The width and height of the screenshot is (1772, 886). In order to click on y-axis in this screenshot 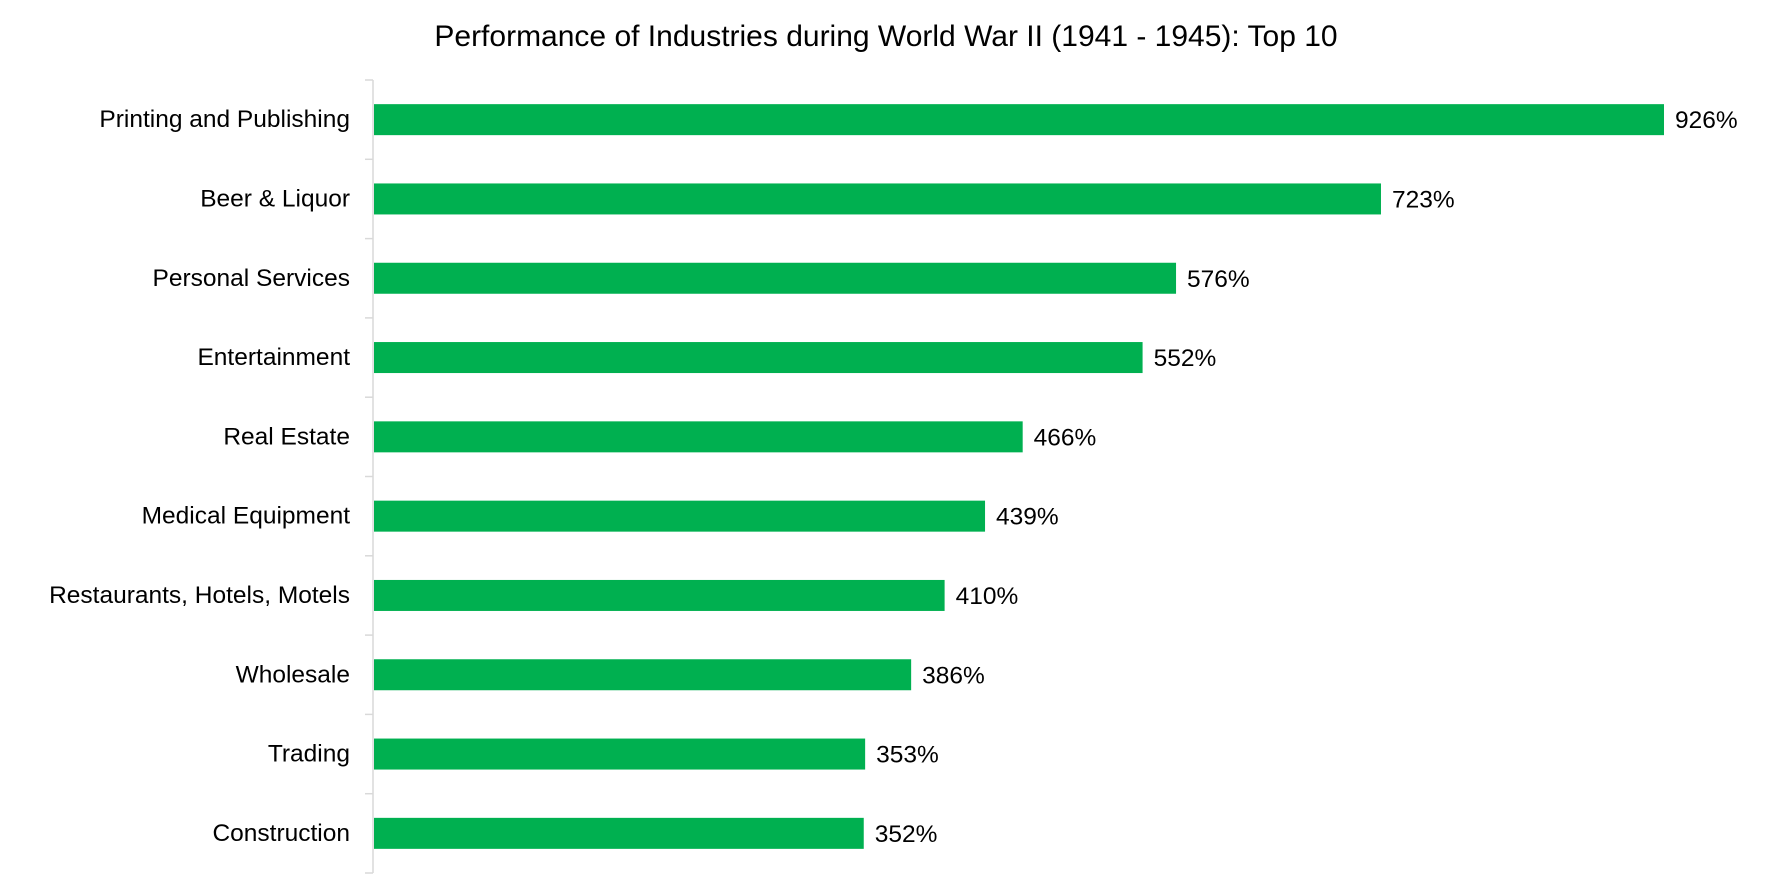, I will do `click(369, 476)`.